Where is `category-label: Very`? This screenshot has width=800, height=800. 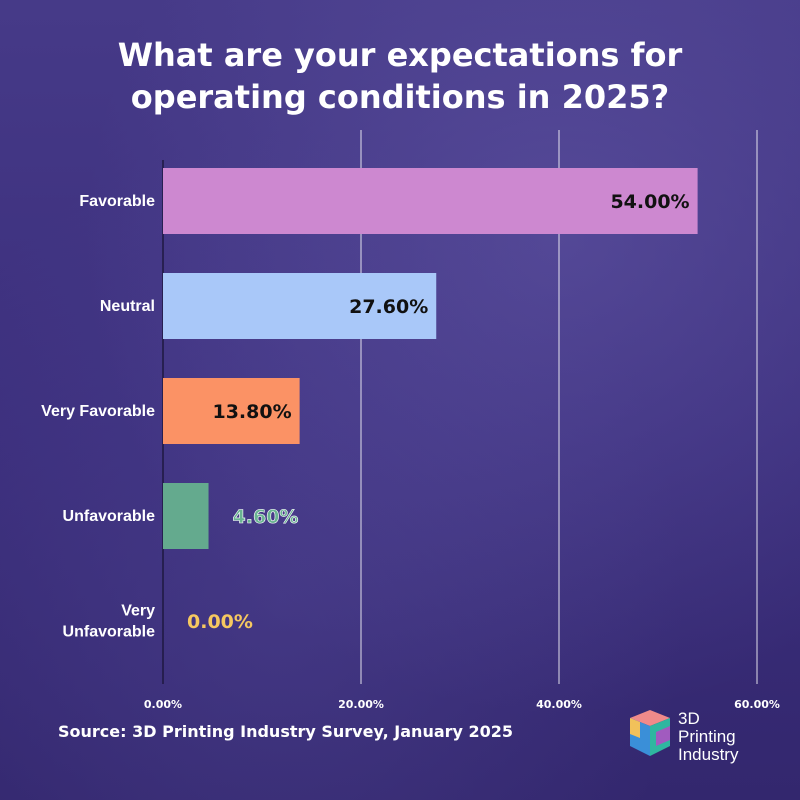 category-label: Very is located at coordinates (138, 611).